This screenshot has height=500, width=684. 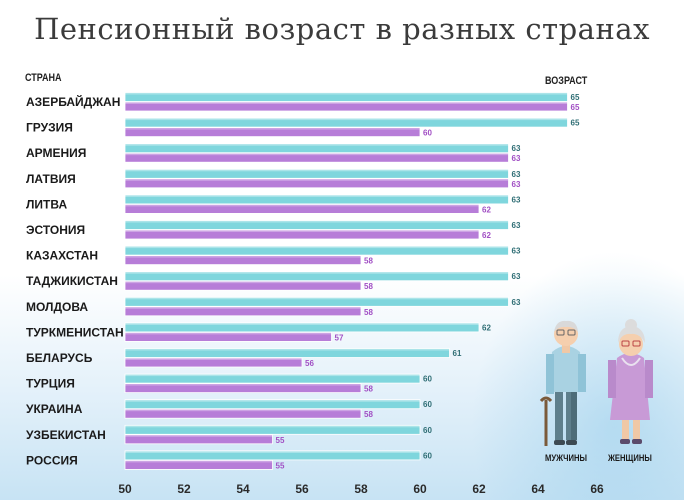 I want to click on grandmother-figure, so click(x=630, y=381).